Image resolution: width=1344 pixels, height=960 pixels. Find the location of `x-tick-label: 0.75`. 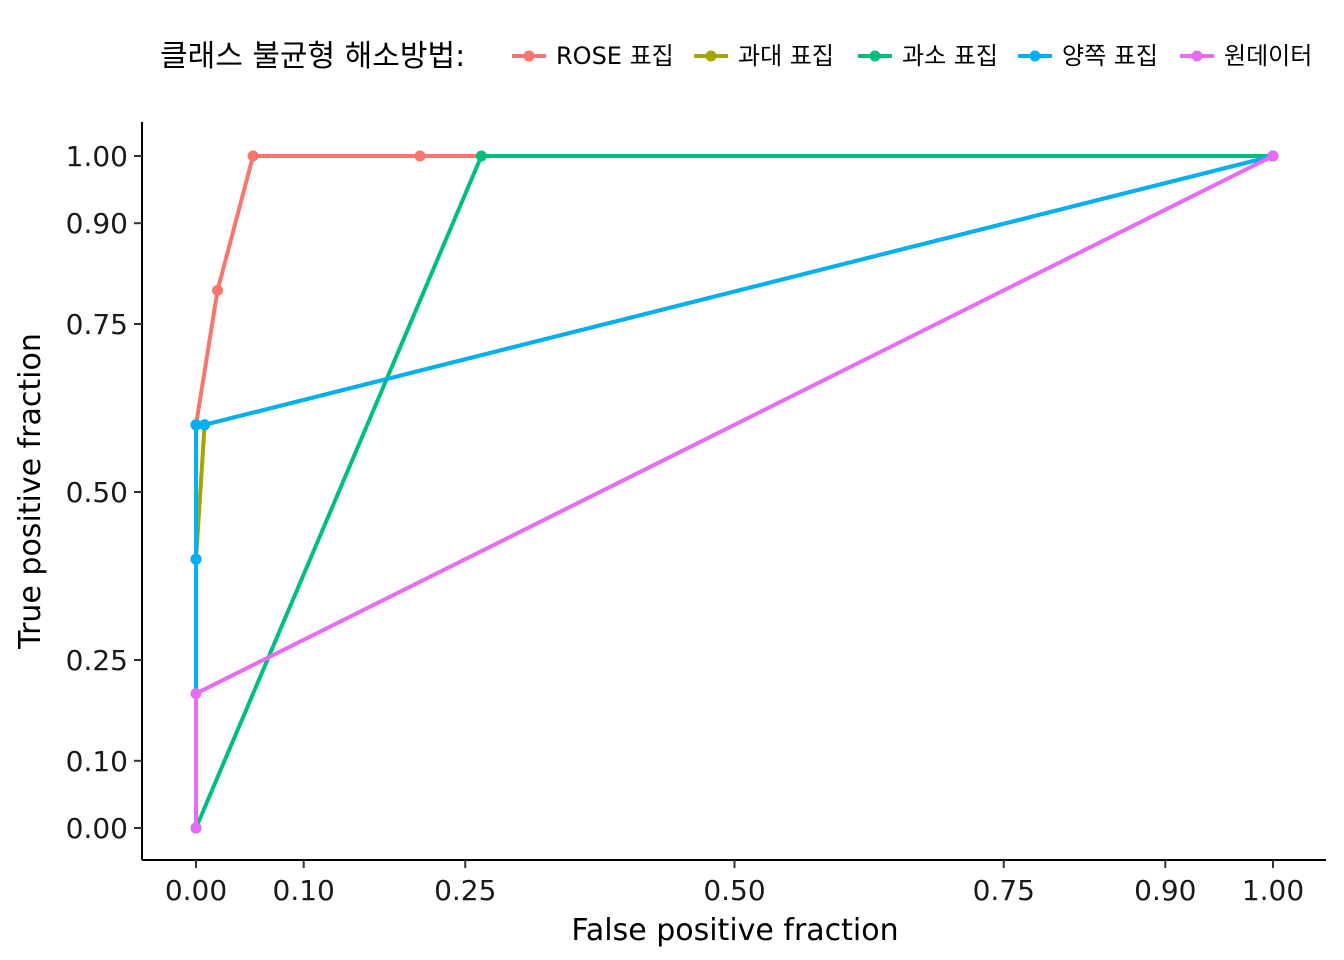

x-tick-label: 0.75 is located at coordinates (1004, 890).